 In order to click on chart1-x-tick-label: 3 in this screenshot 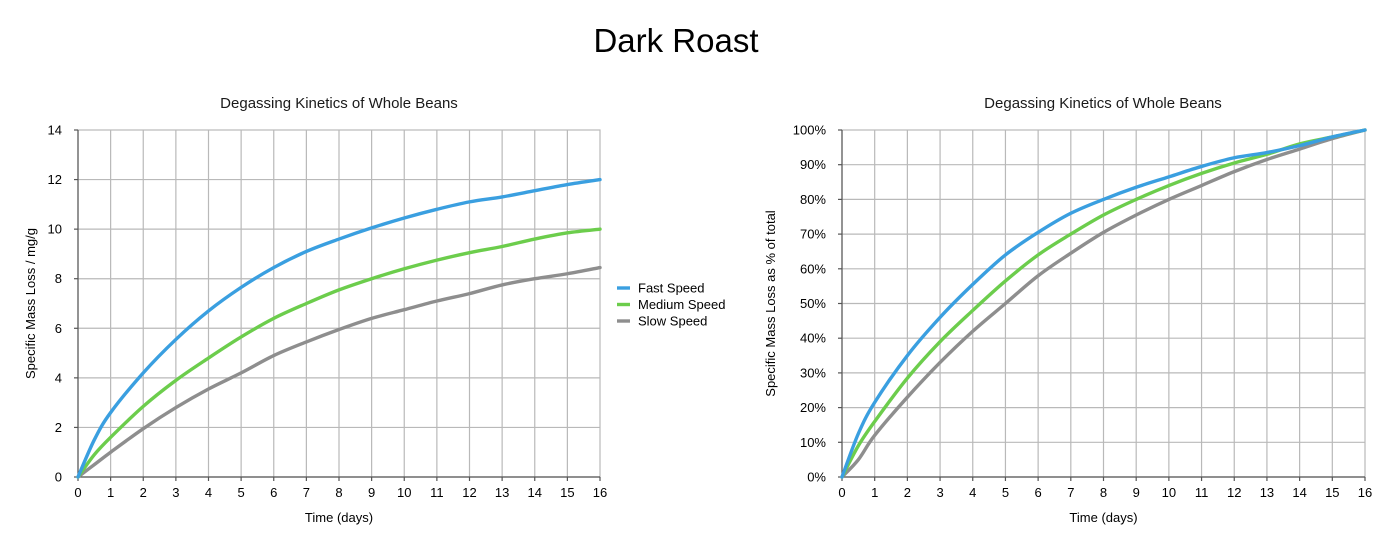, I will do `click(175, 492)`.